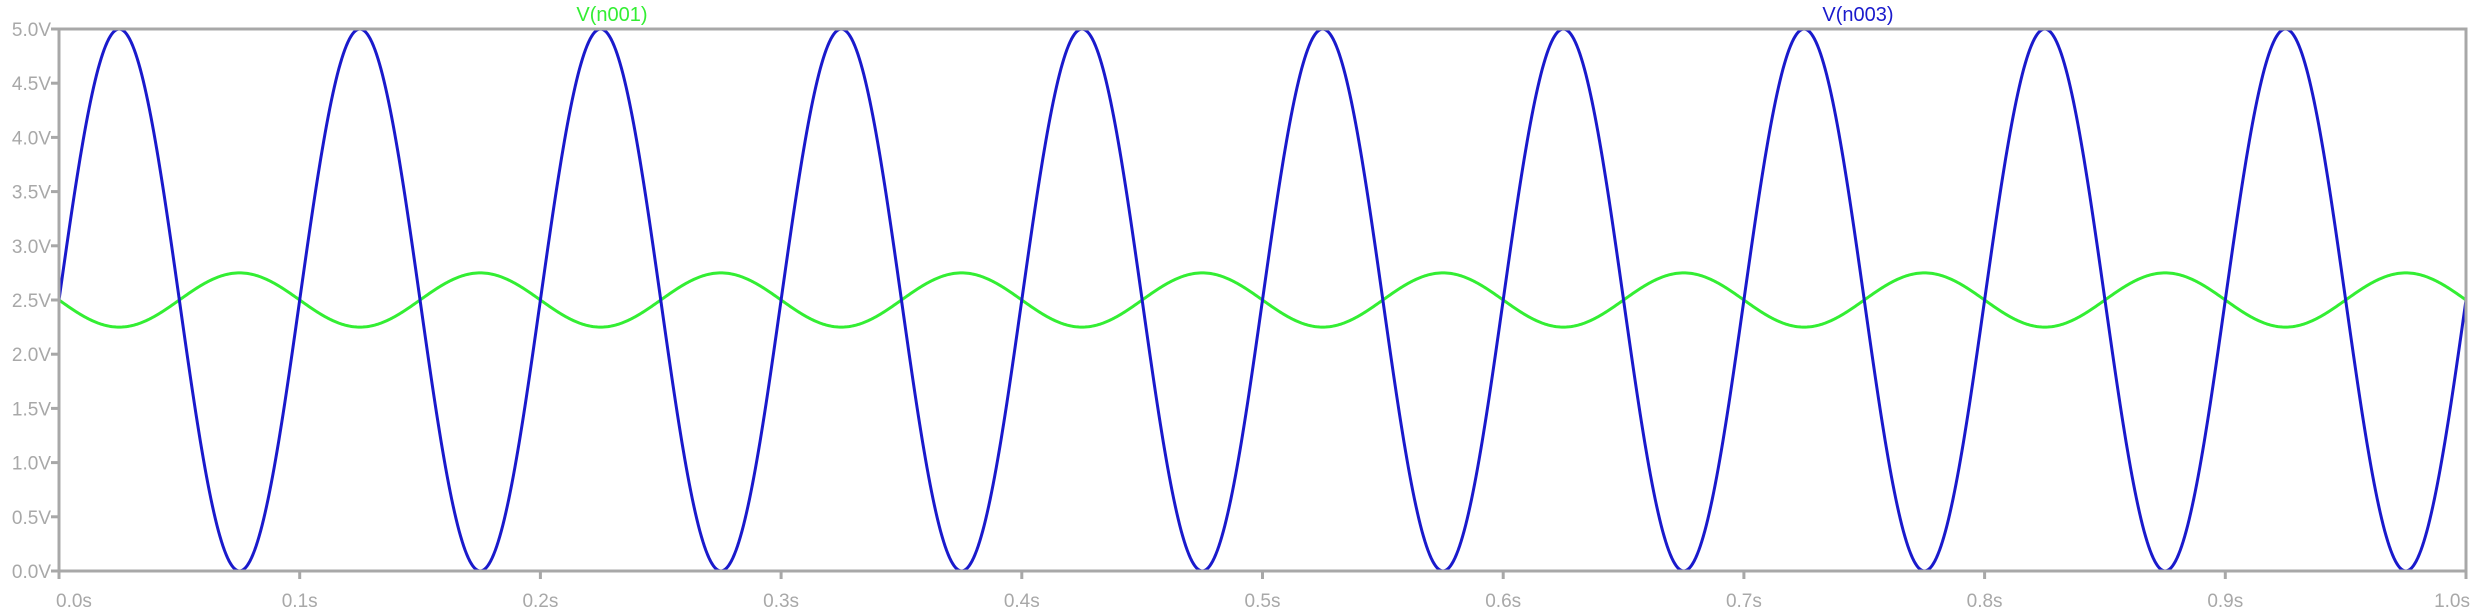  Describe the element at coordinates (31, 572) in the screenshot. I see `y-tick-label: 0.0V` at that location.